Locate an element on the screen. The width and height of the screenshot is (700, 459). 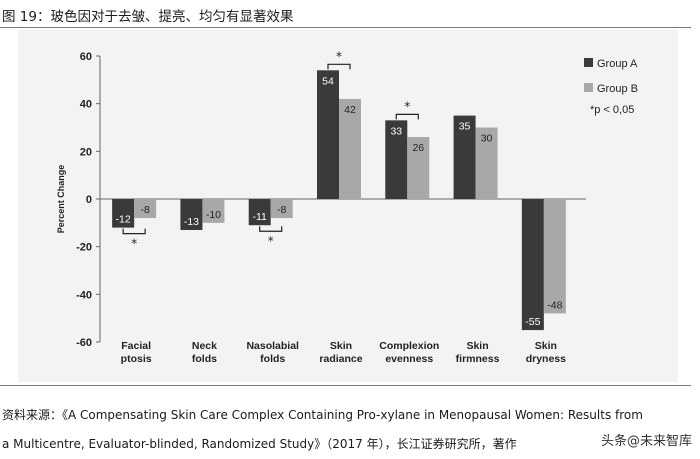
watermark: 头条@未来智库 is located at coordinates (646, 439).